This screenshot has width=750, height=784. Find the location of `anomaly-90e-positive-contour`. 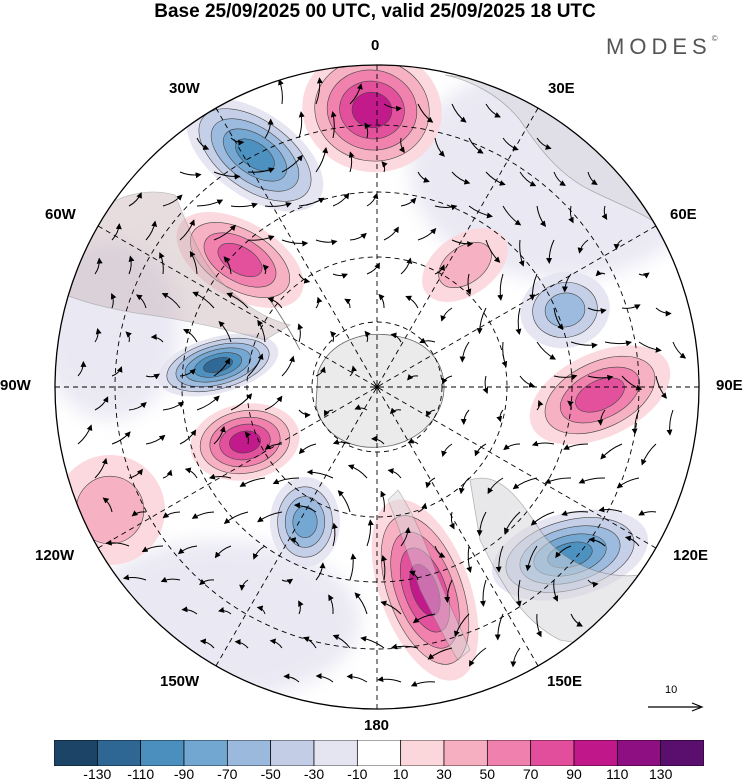

anomaly-90e-positive-contour is located at coordinates (600, 395).